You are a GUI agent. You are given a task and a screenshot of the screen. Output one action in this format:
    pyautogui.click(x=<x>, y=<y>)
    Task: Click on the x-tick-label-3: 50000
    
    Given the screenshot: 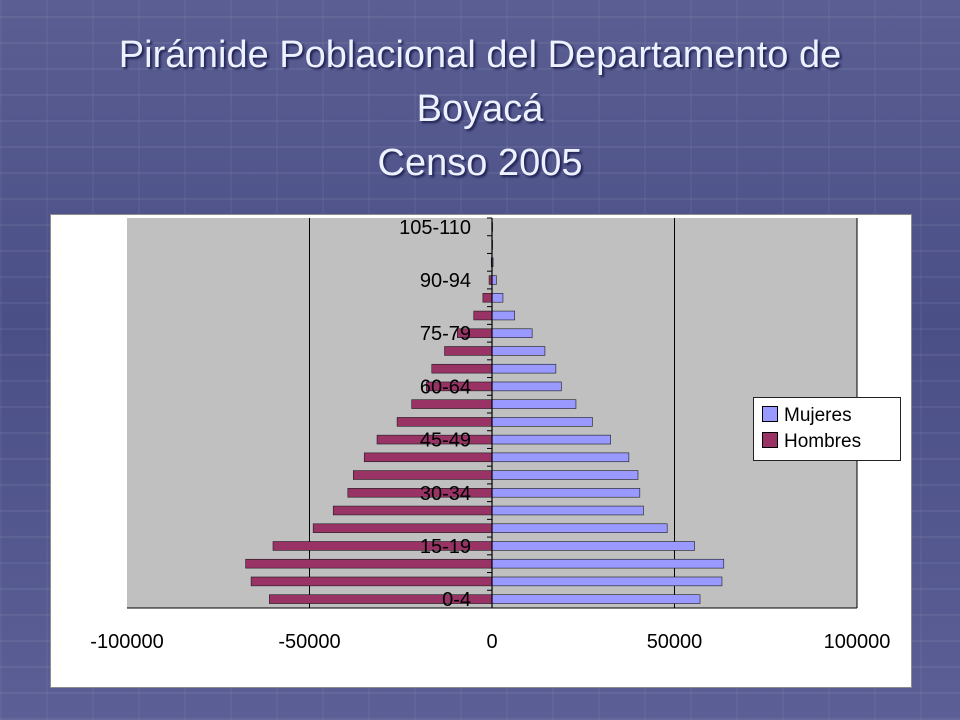 What is the action you would take?
    pyautogui.click(x=675, y=642)
    